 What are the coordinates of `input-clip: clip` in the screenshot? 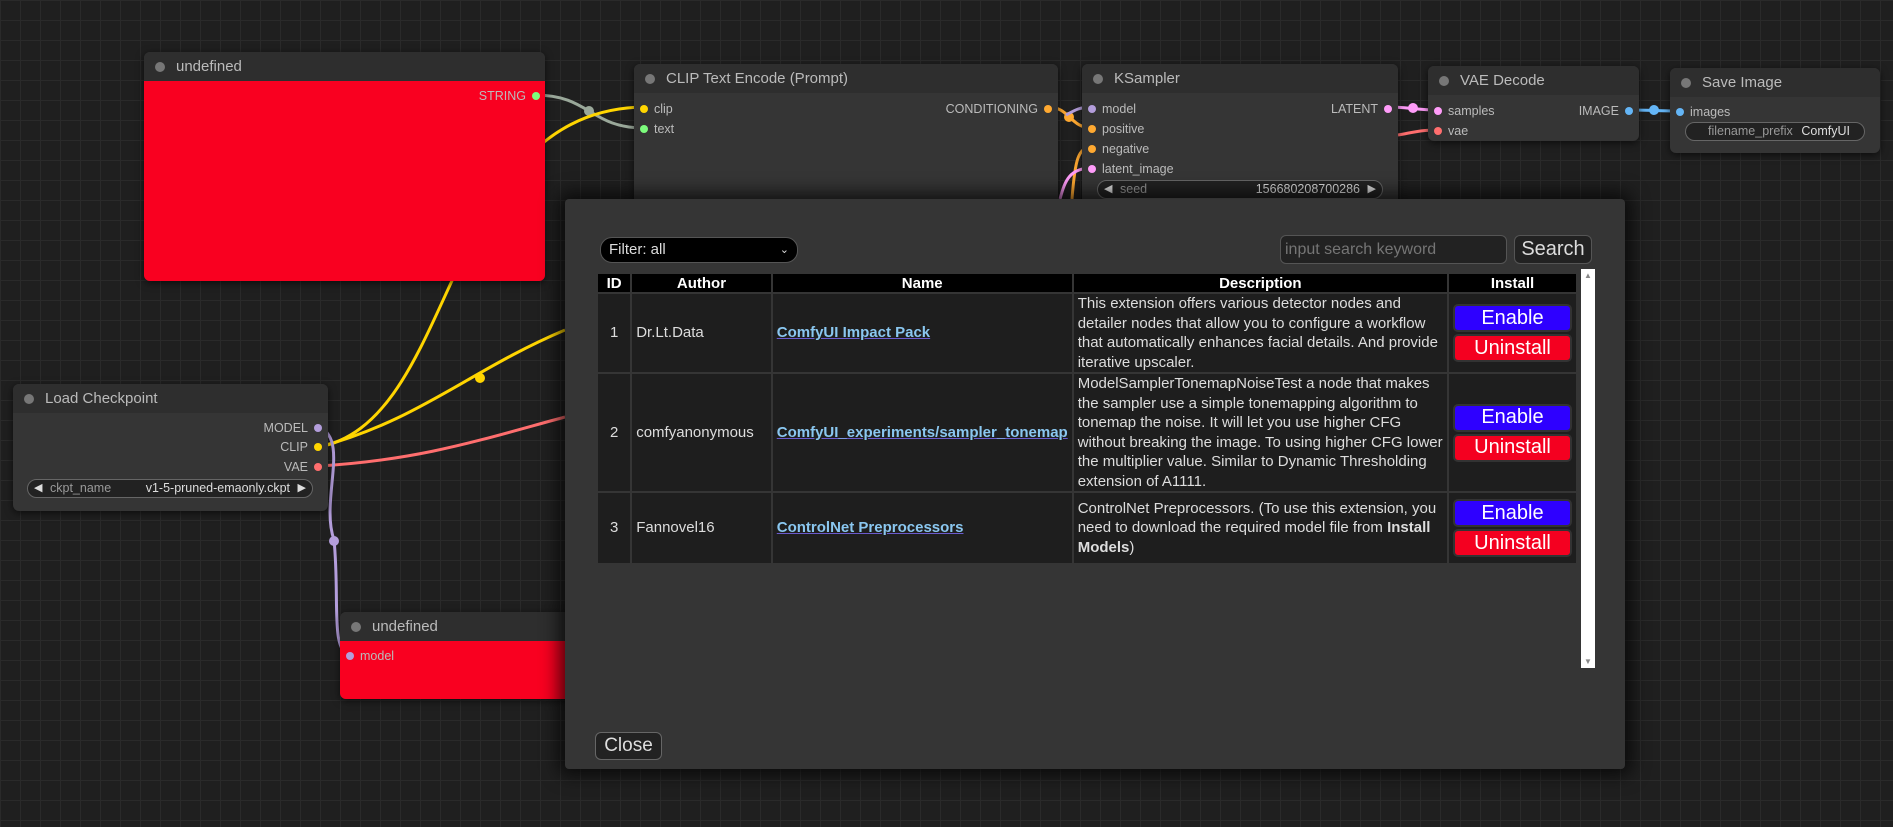 It's located at (656, 109).